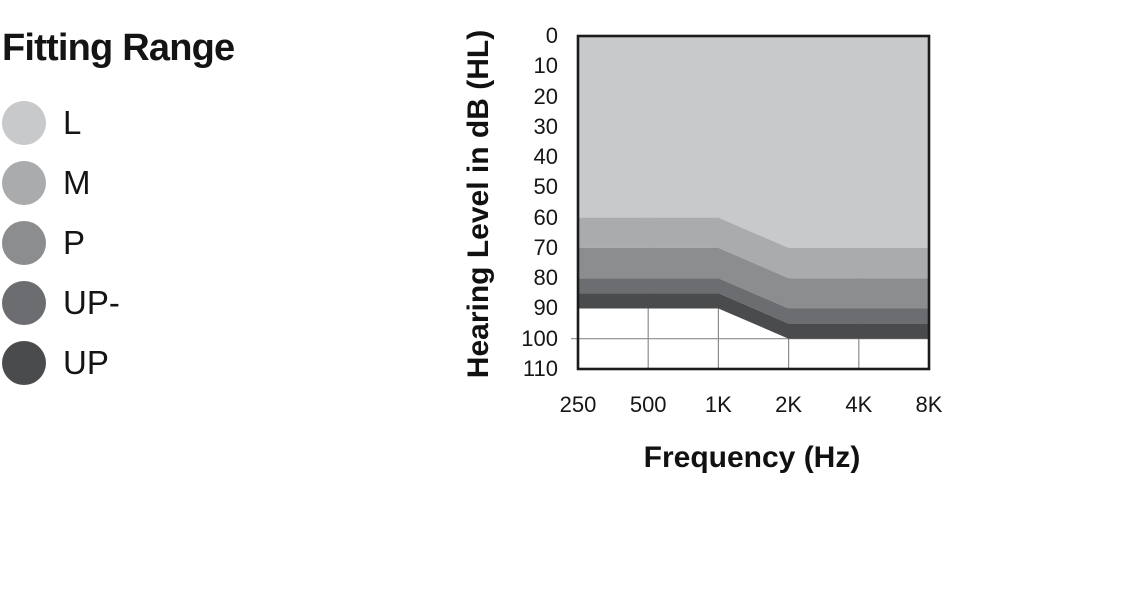 The image size is (1140, 600). What do you see at coordinates (545, 278) in the screenshot?
I see `y-tick-label: 80` at bounding box center [545, 278].